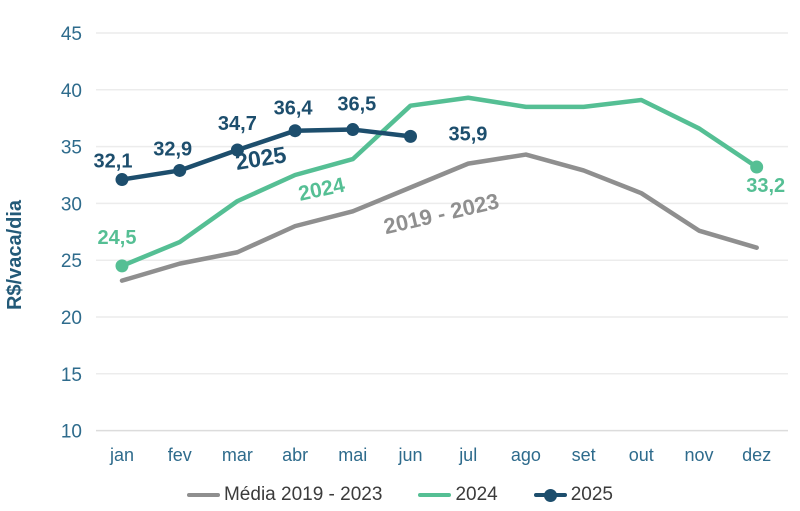 The height and width of the screenshot is (511, 800). I want to click on x-tick-label: mai, so click(352, 455).